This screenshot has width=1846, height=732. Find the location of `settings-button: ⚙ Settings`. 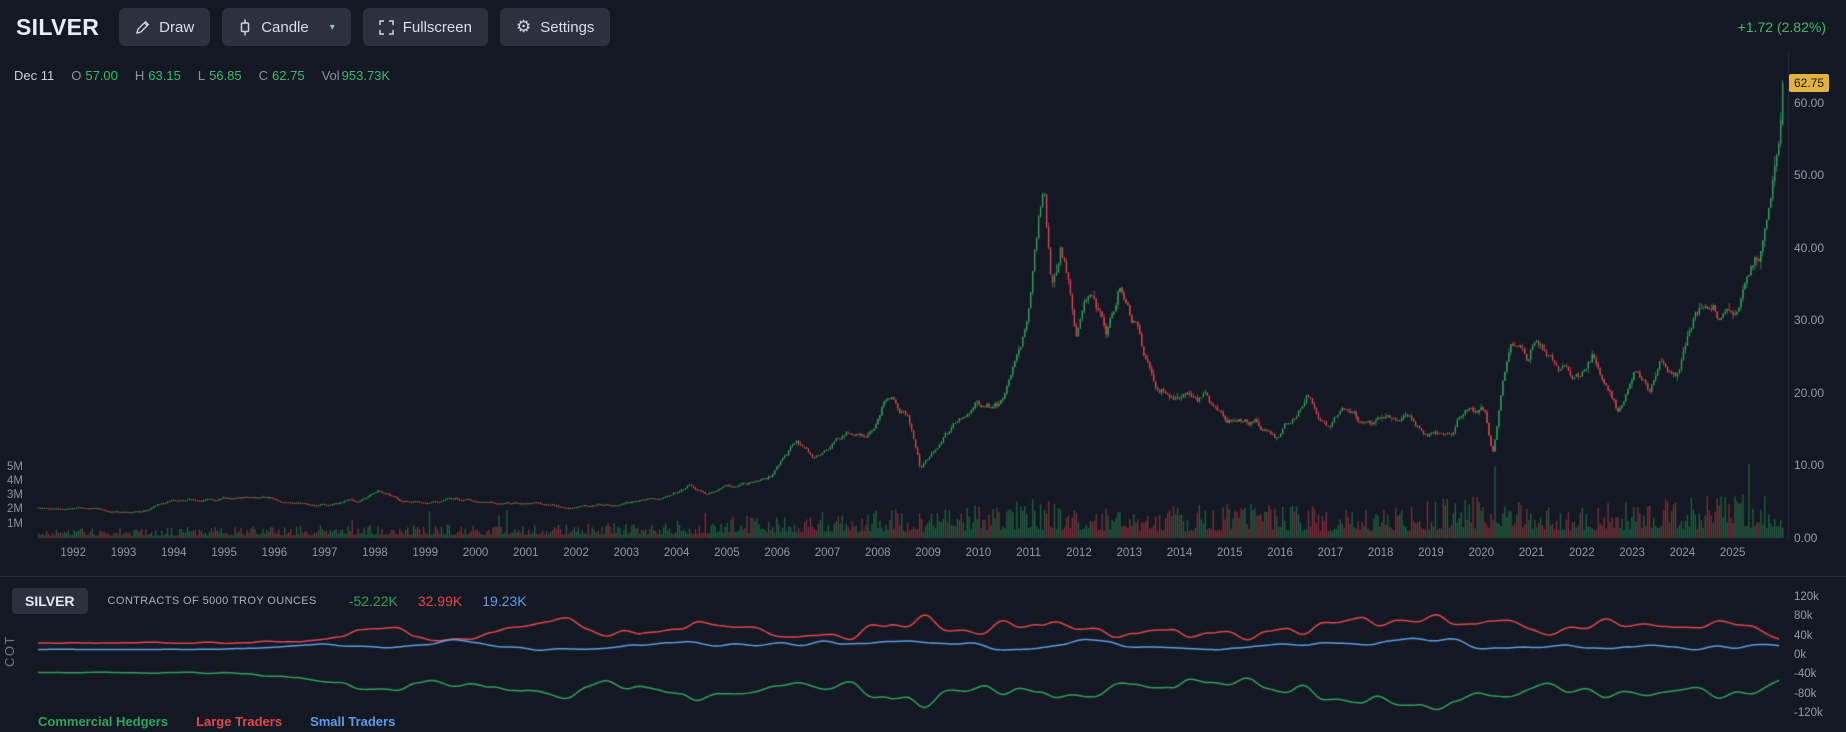

settings-button: ⚙ Settings is located at coordinates (555, 27).